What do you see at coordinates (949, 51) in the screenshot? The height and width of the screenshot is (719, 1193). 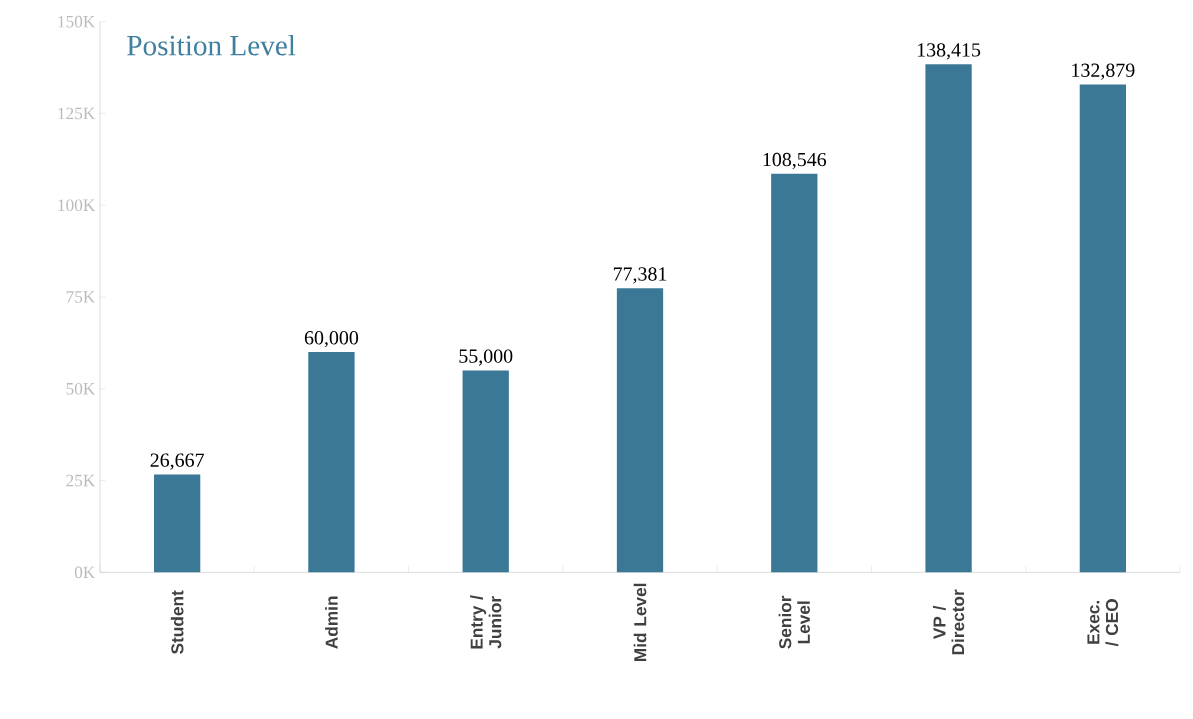 I see `data-label: 138,415` at bounding box center [949, 51].